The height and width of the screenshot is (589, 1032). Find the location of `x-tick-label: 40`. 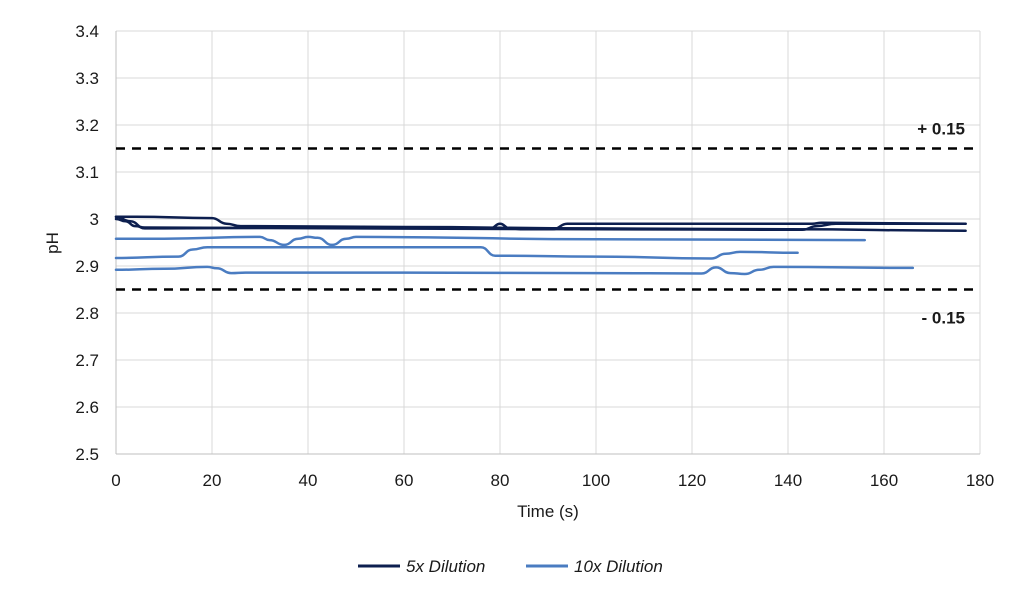

x-tick-label: 40 is located at coordinates (308, 480).